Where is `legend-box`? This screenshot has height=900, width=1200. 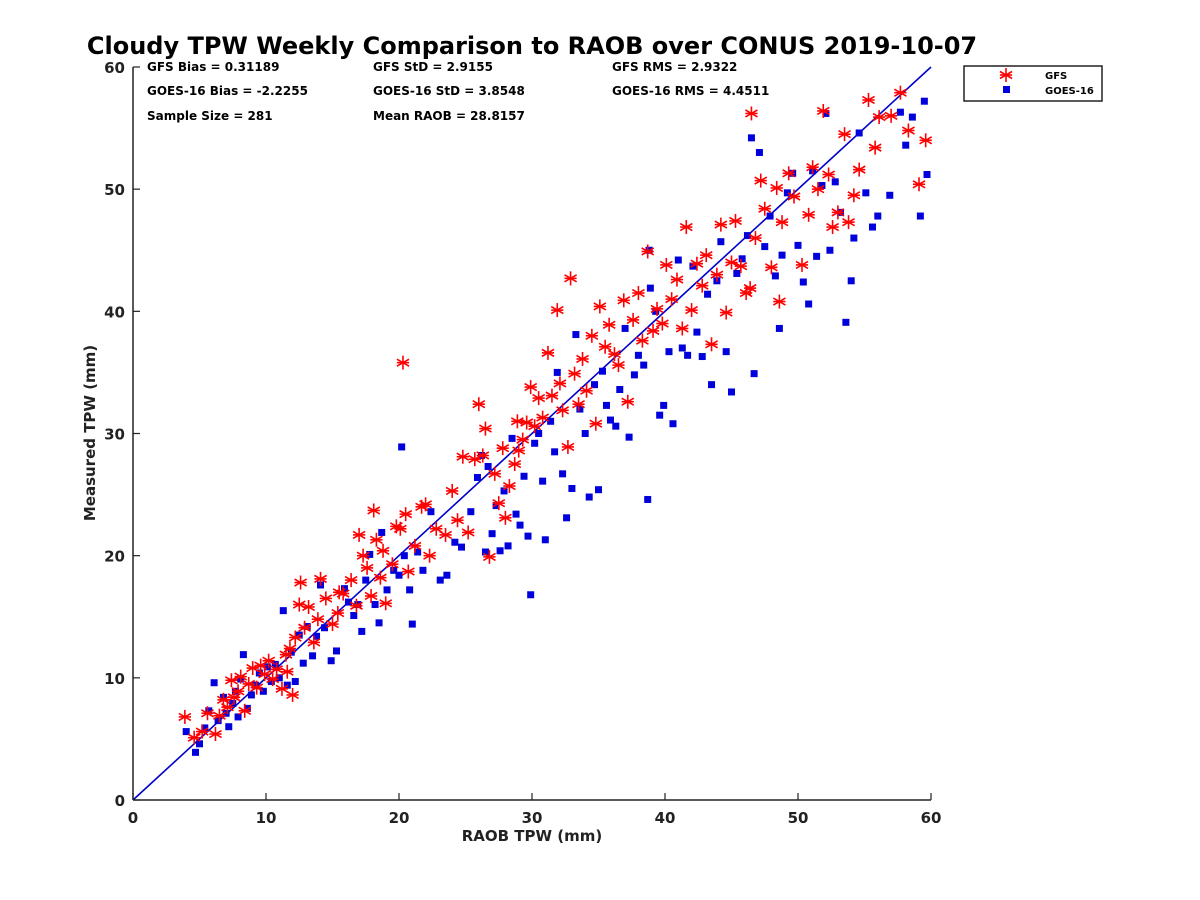
legend-box is located at coordinates (1033, 83).